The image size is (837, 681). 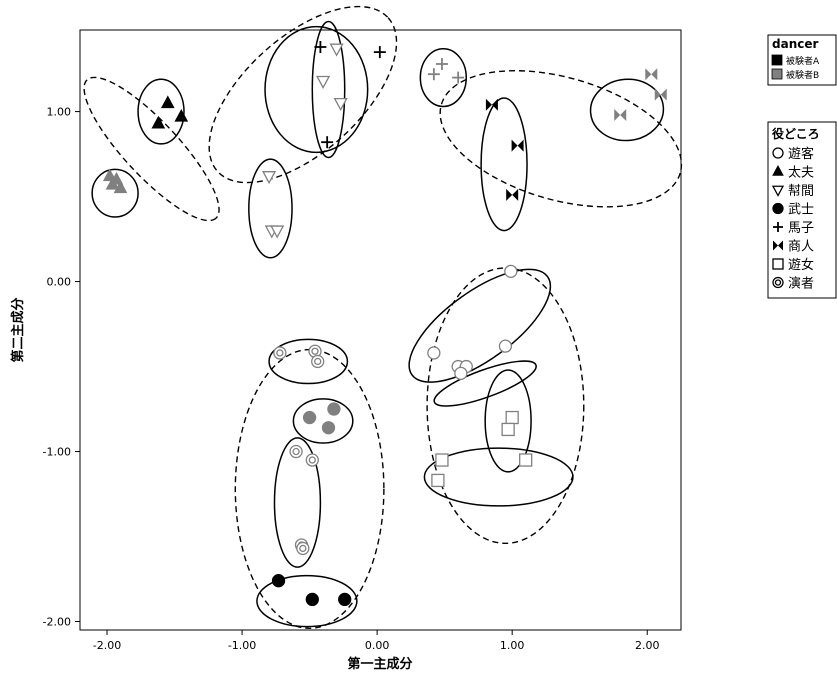 What do you see at coordinates (59, 112) in the screenshot?
I see `y-tick-label: 1.00` at bounding box center [59, 112].